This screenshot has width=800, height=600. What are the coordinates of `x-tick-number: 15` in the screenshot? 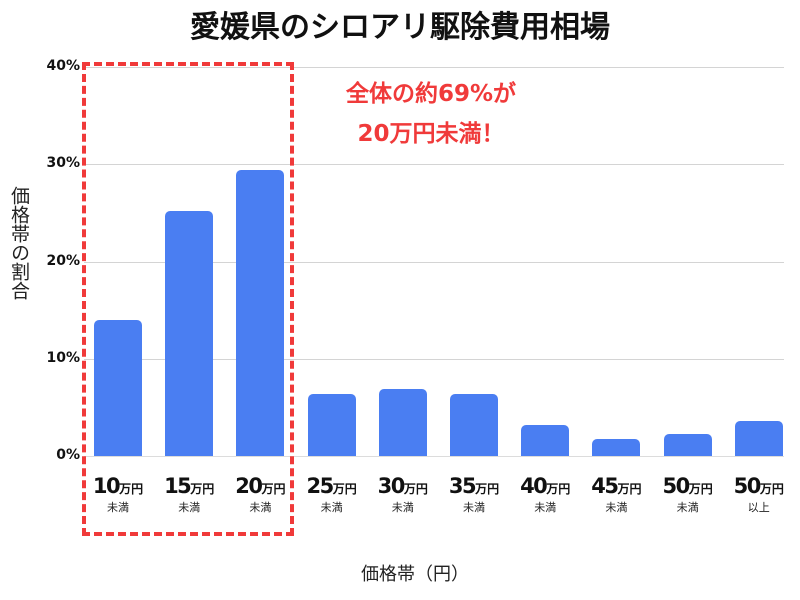 It's located at (178, 486).